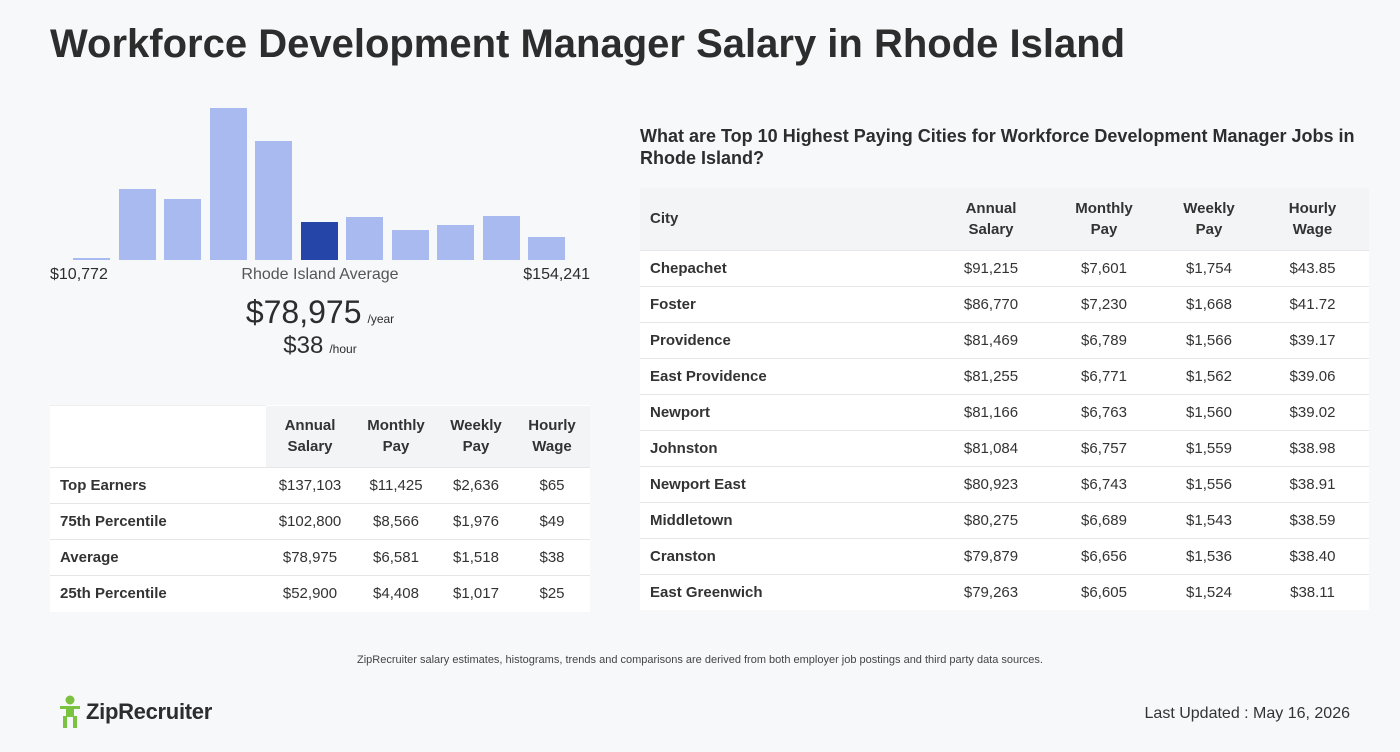  What do you see at coordinates (1104, 219) in the screenshot?
I see `cities-header-monthly: Monthly Pay` at bounding box center [1104, 219].